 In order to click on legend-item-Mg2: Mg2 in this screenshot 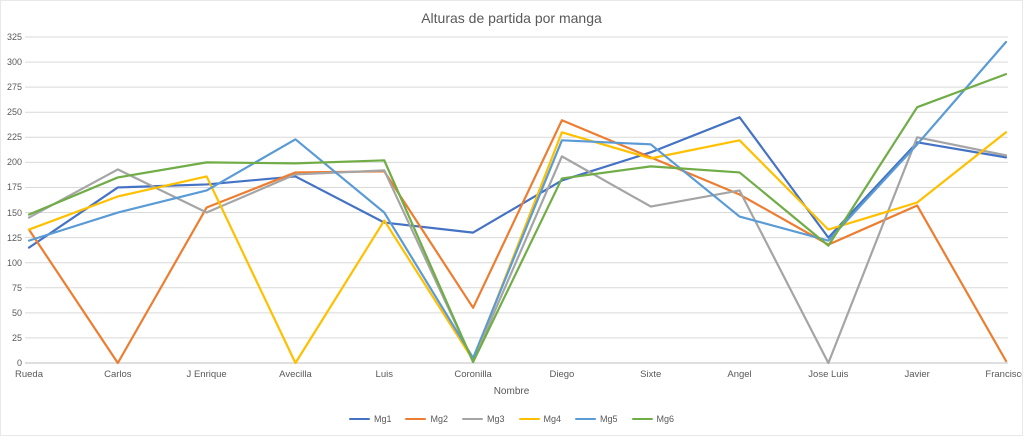, I will do `click(426, 419)`.